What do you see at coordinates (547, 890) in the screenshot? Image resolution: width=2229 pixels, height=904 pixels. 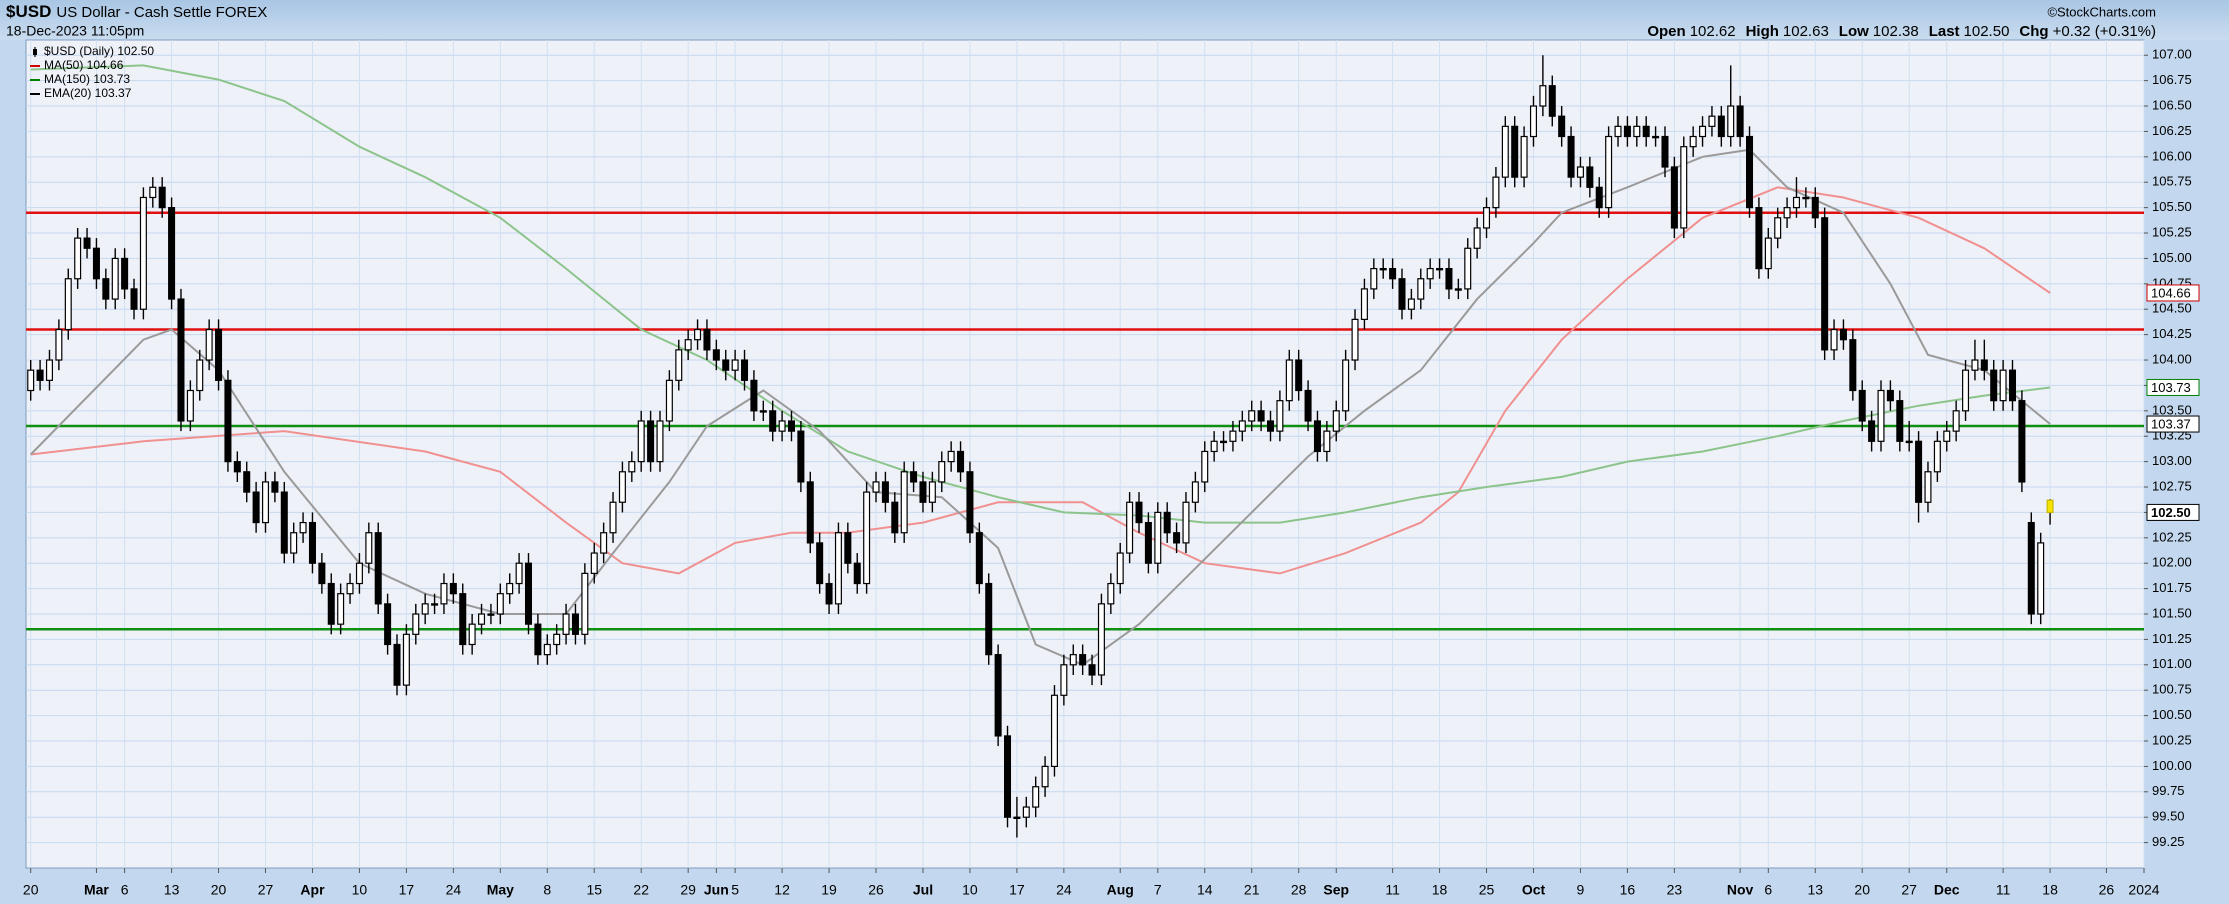 I see `x-tick-label: 8` at bounding box center [547, 890].